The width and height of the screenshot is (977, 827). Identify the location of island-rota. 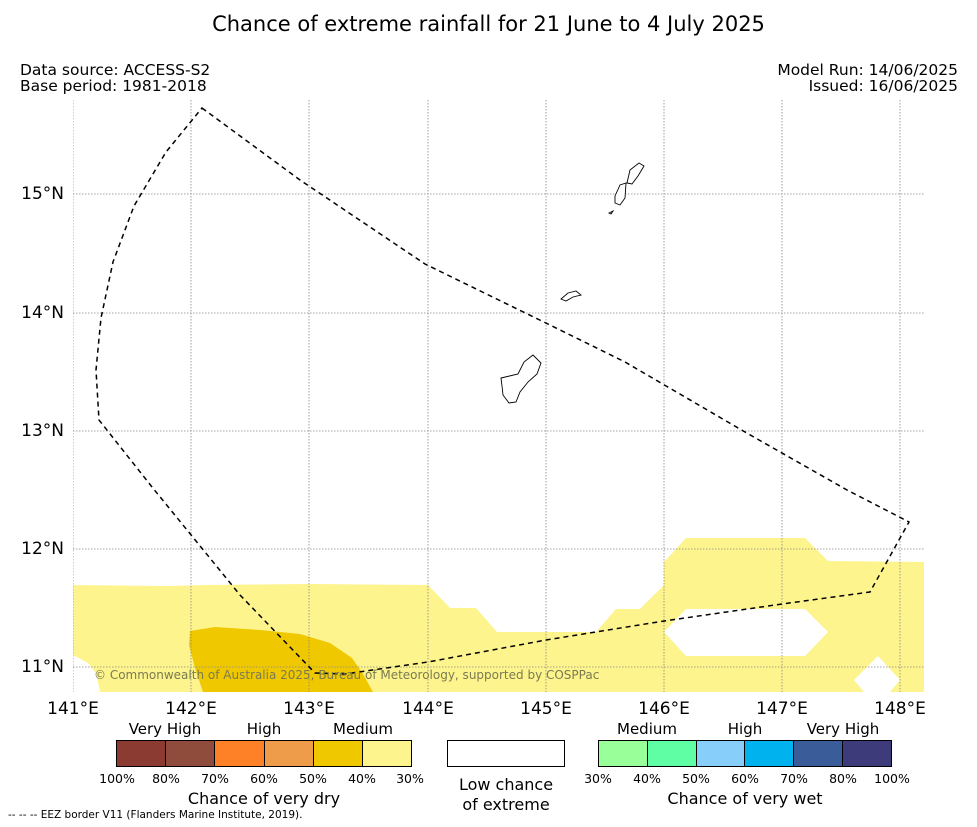
(571, 296).